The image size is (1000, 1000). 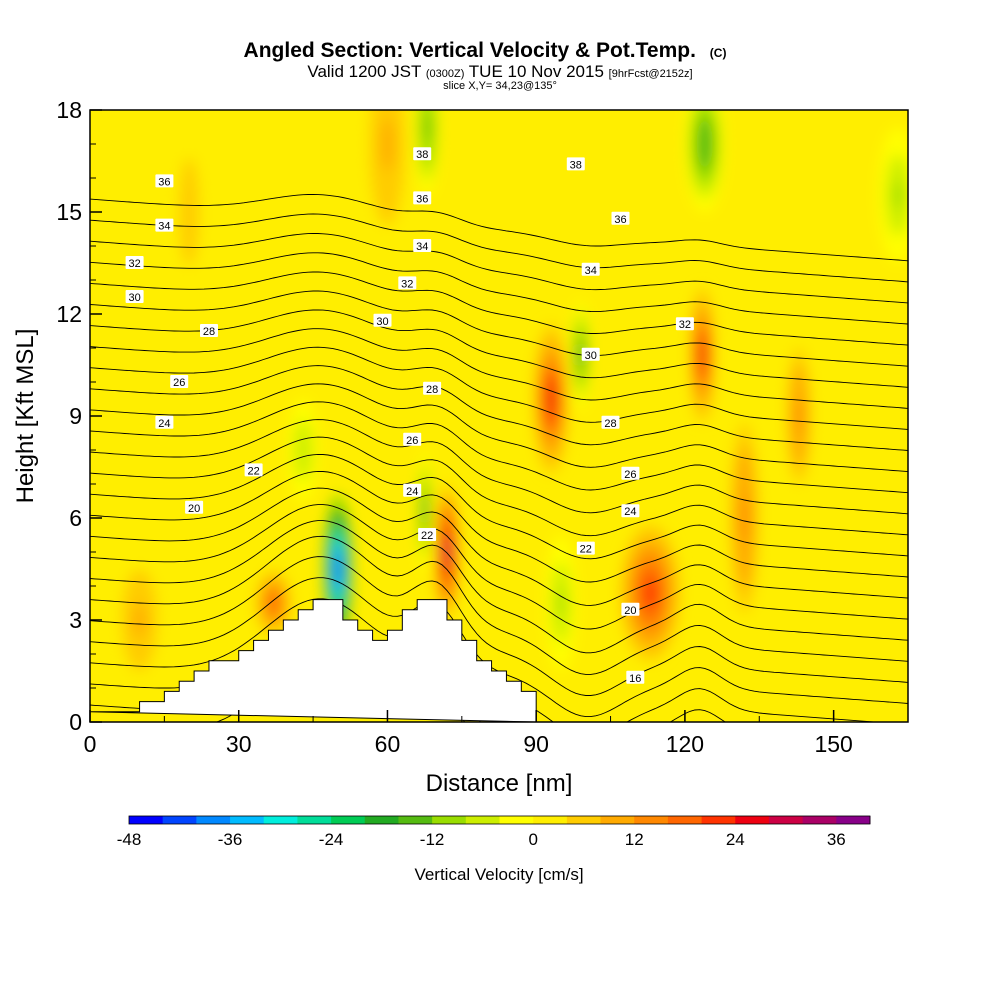 What do you see at coordinates (635, 677) in the screenshot?
I see `contour-label-0: 16` at bounding box center [635, 677].